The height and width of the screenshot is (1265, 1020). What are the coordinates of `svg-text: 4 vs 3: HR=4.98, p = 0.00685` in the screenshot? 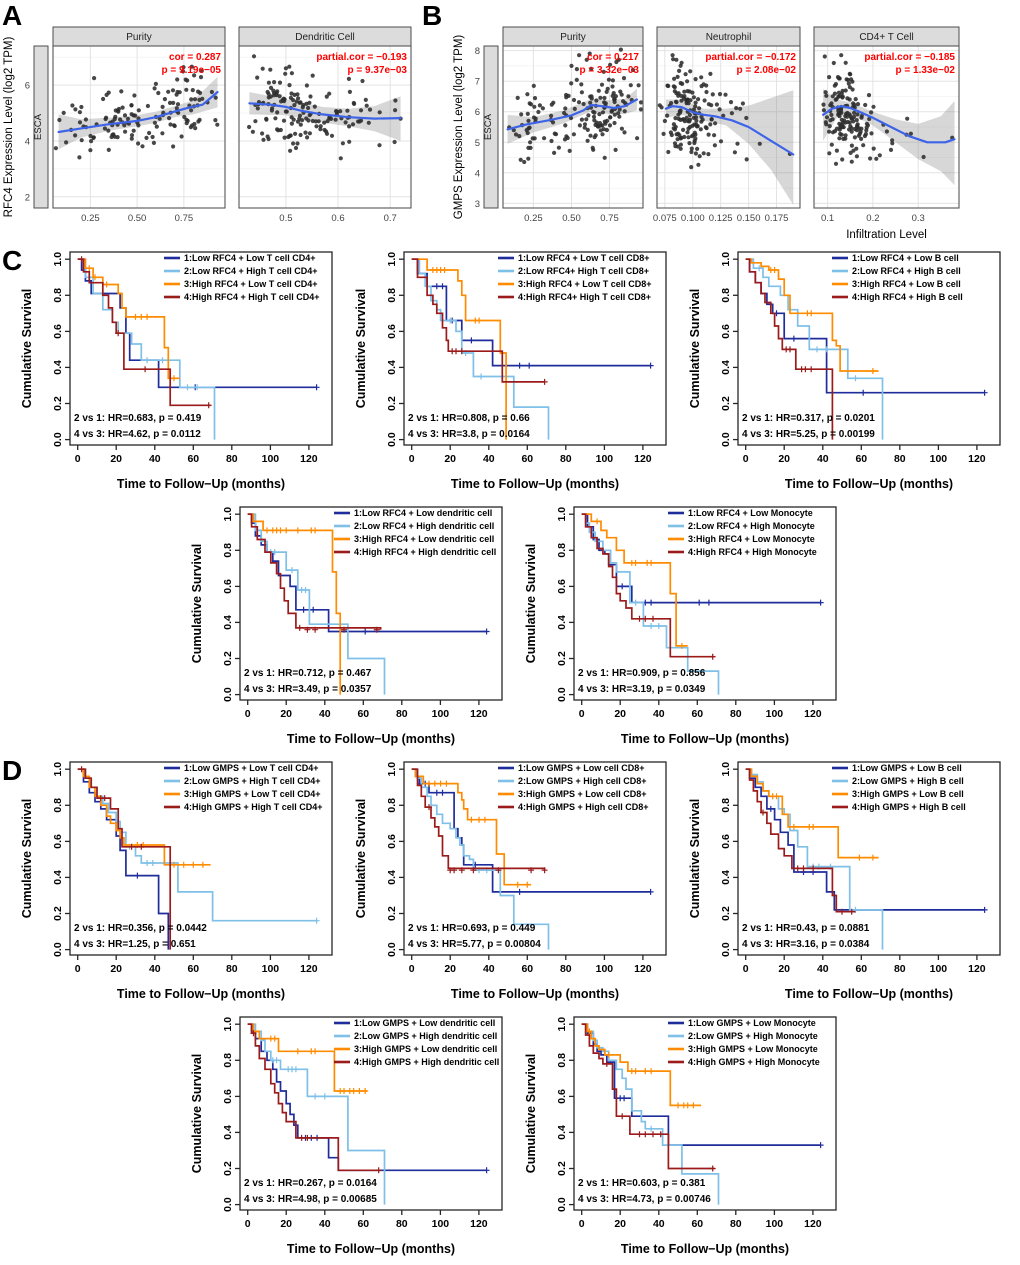 It's located at (310, 1199).